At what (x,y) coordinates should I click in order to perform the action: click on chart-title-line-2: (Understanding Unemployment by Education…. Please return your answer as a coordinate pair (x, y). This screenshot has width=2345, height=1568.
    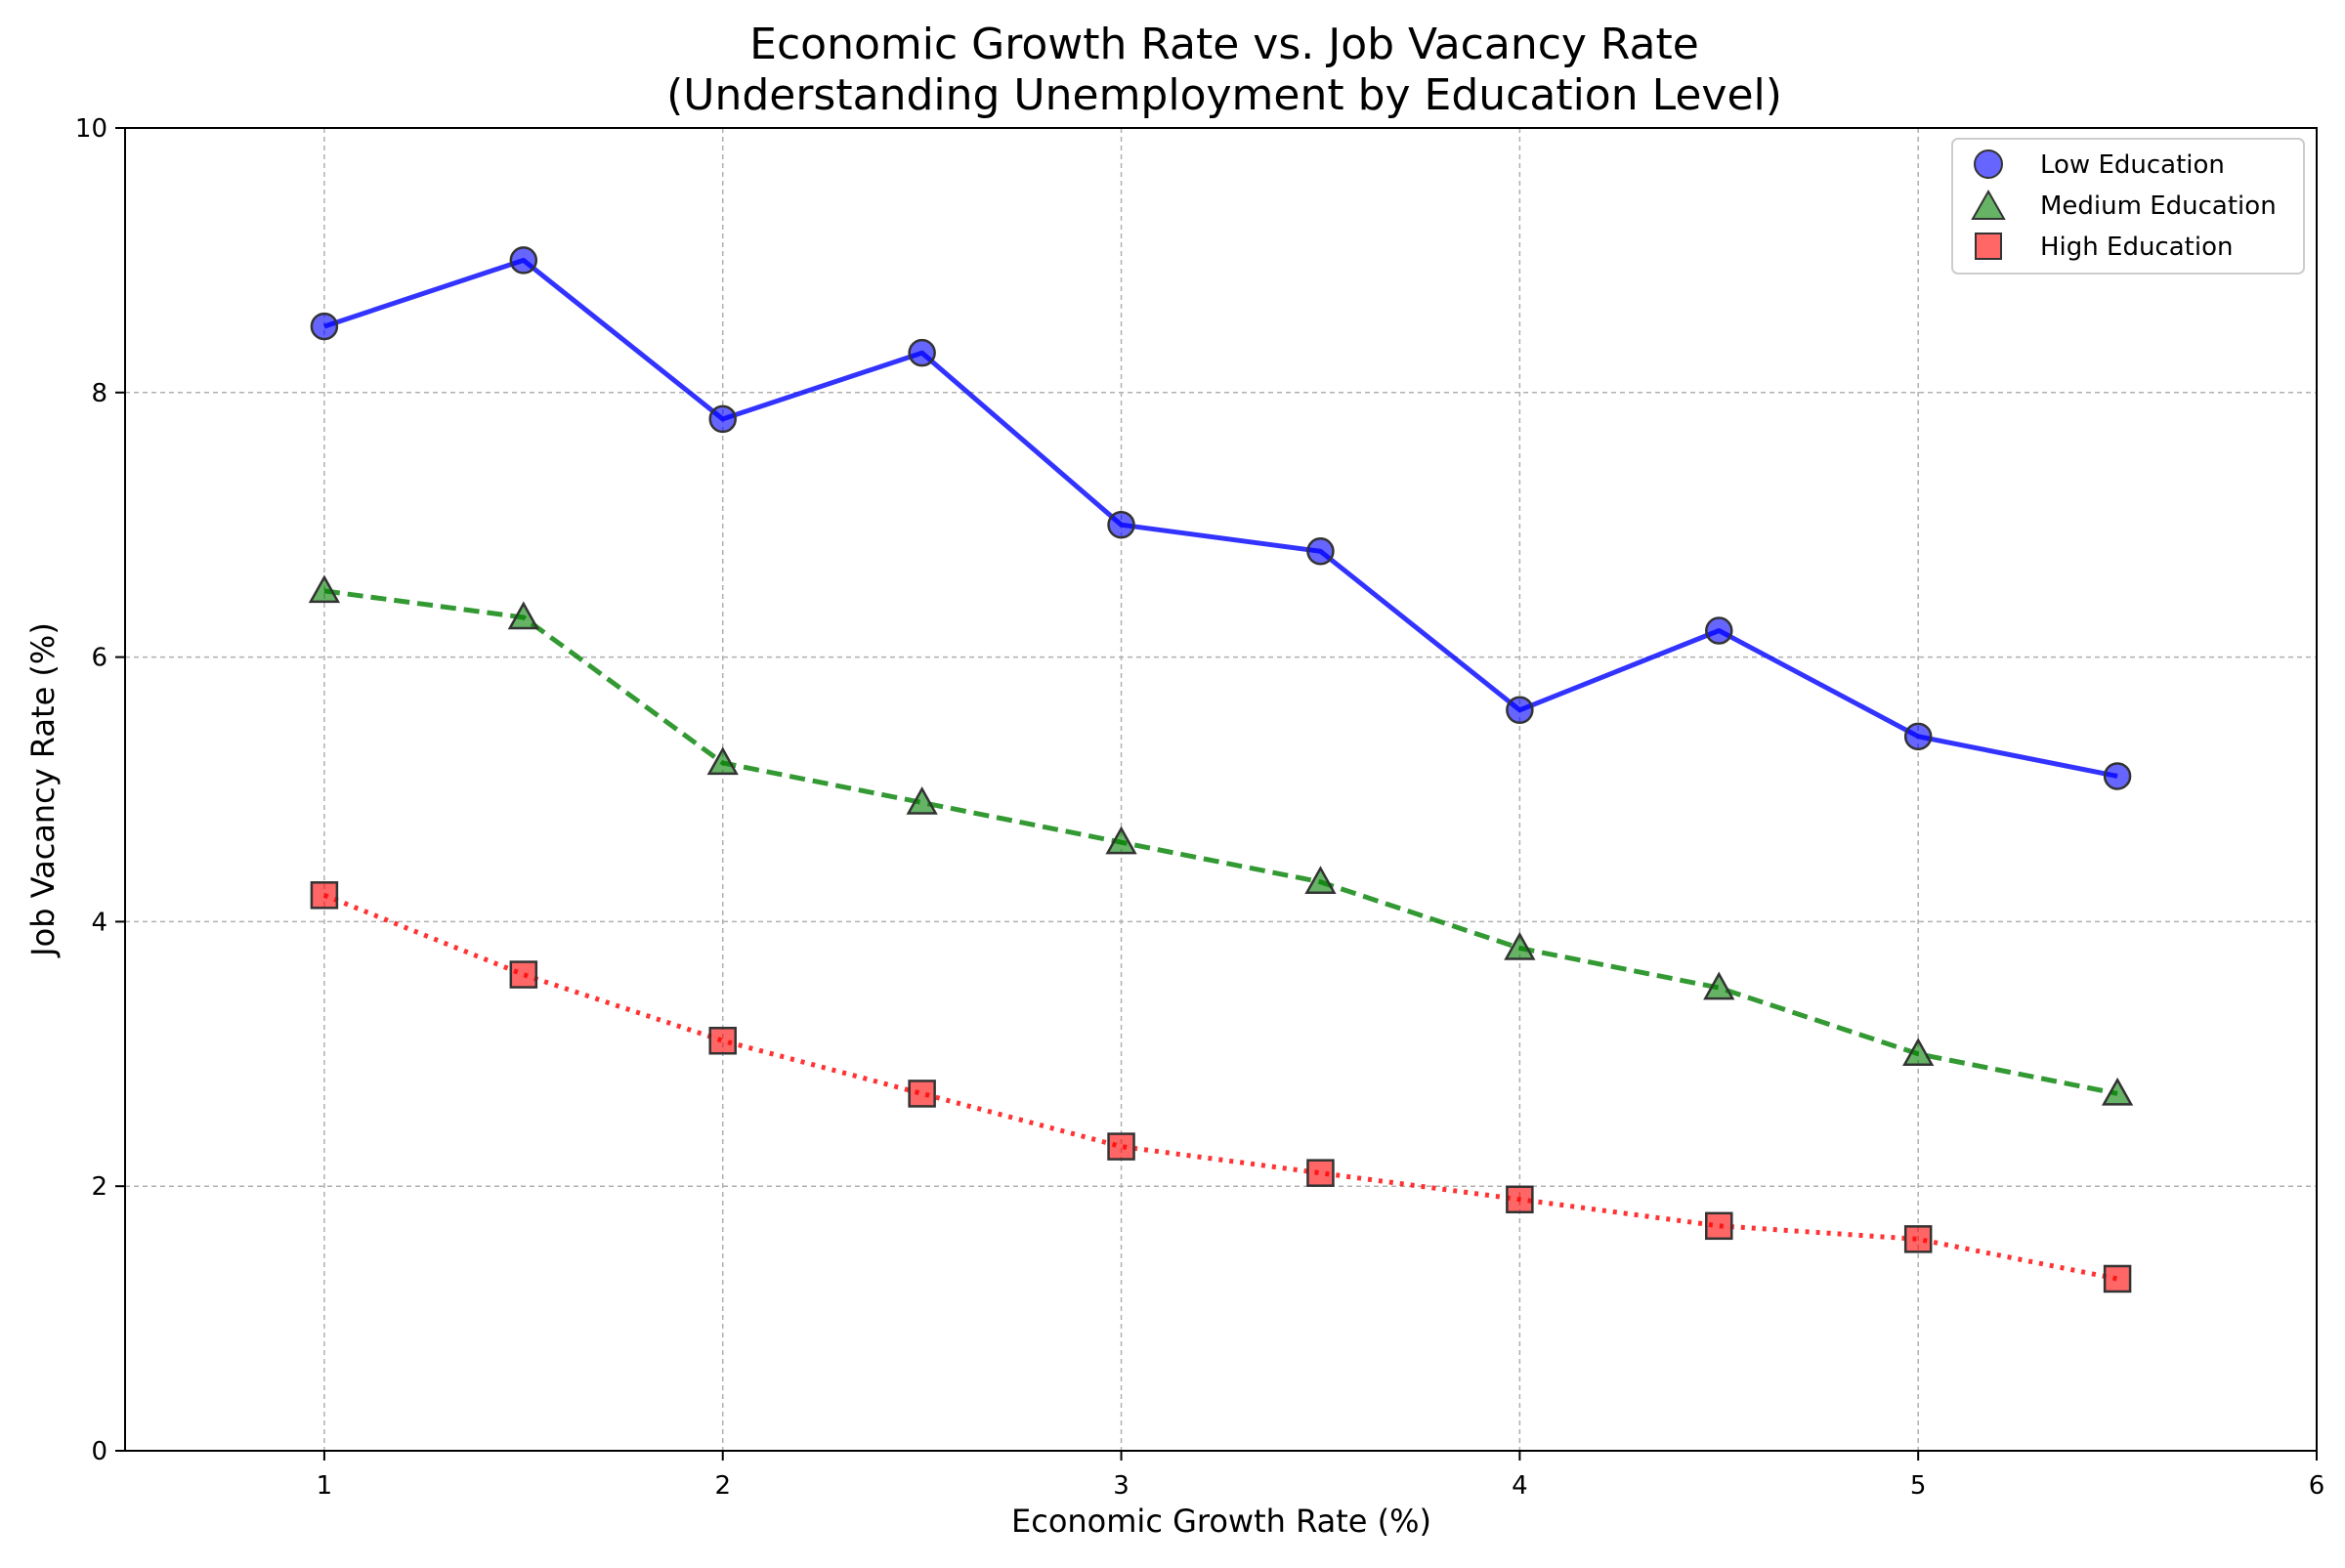
    Looking at the image, I should click on (1224, 95).